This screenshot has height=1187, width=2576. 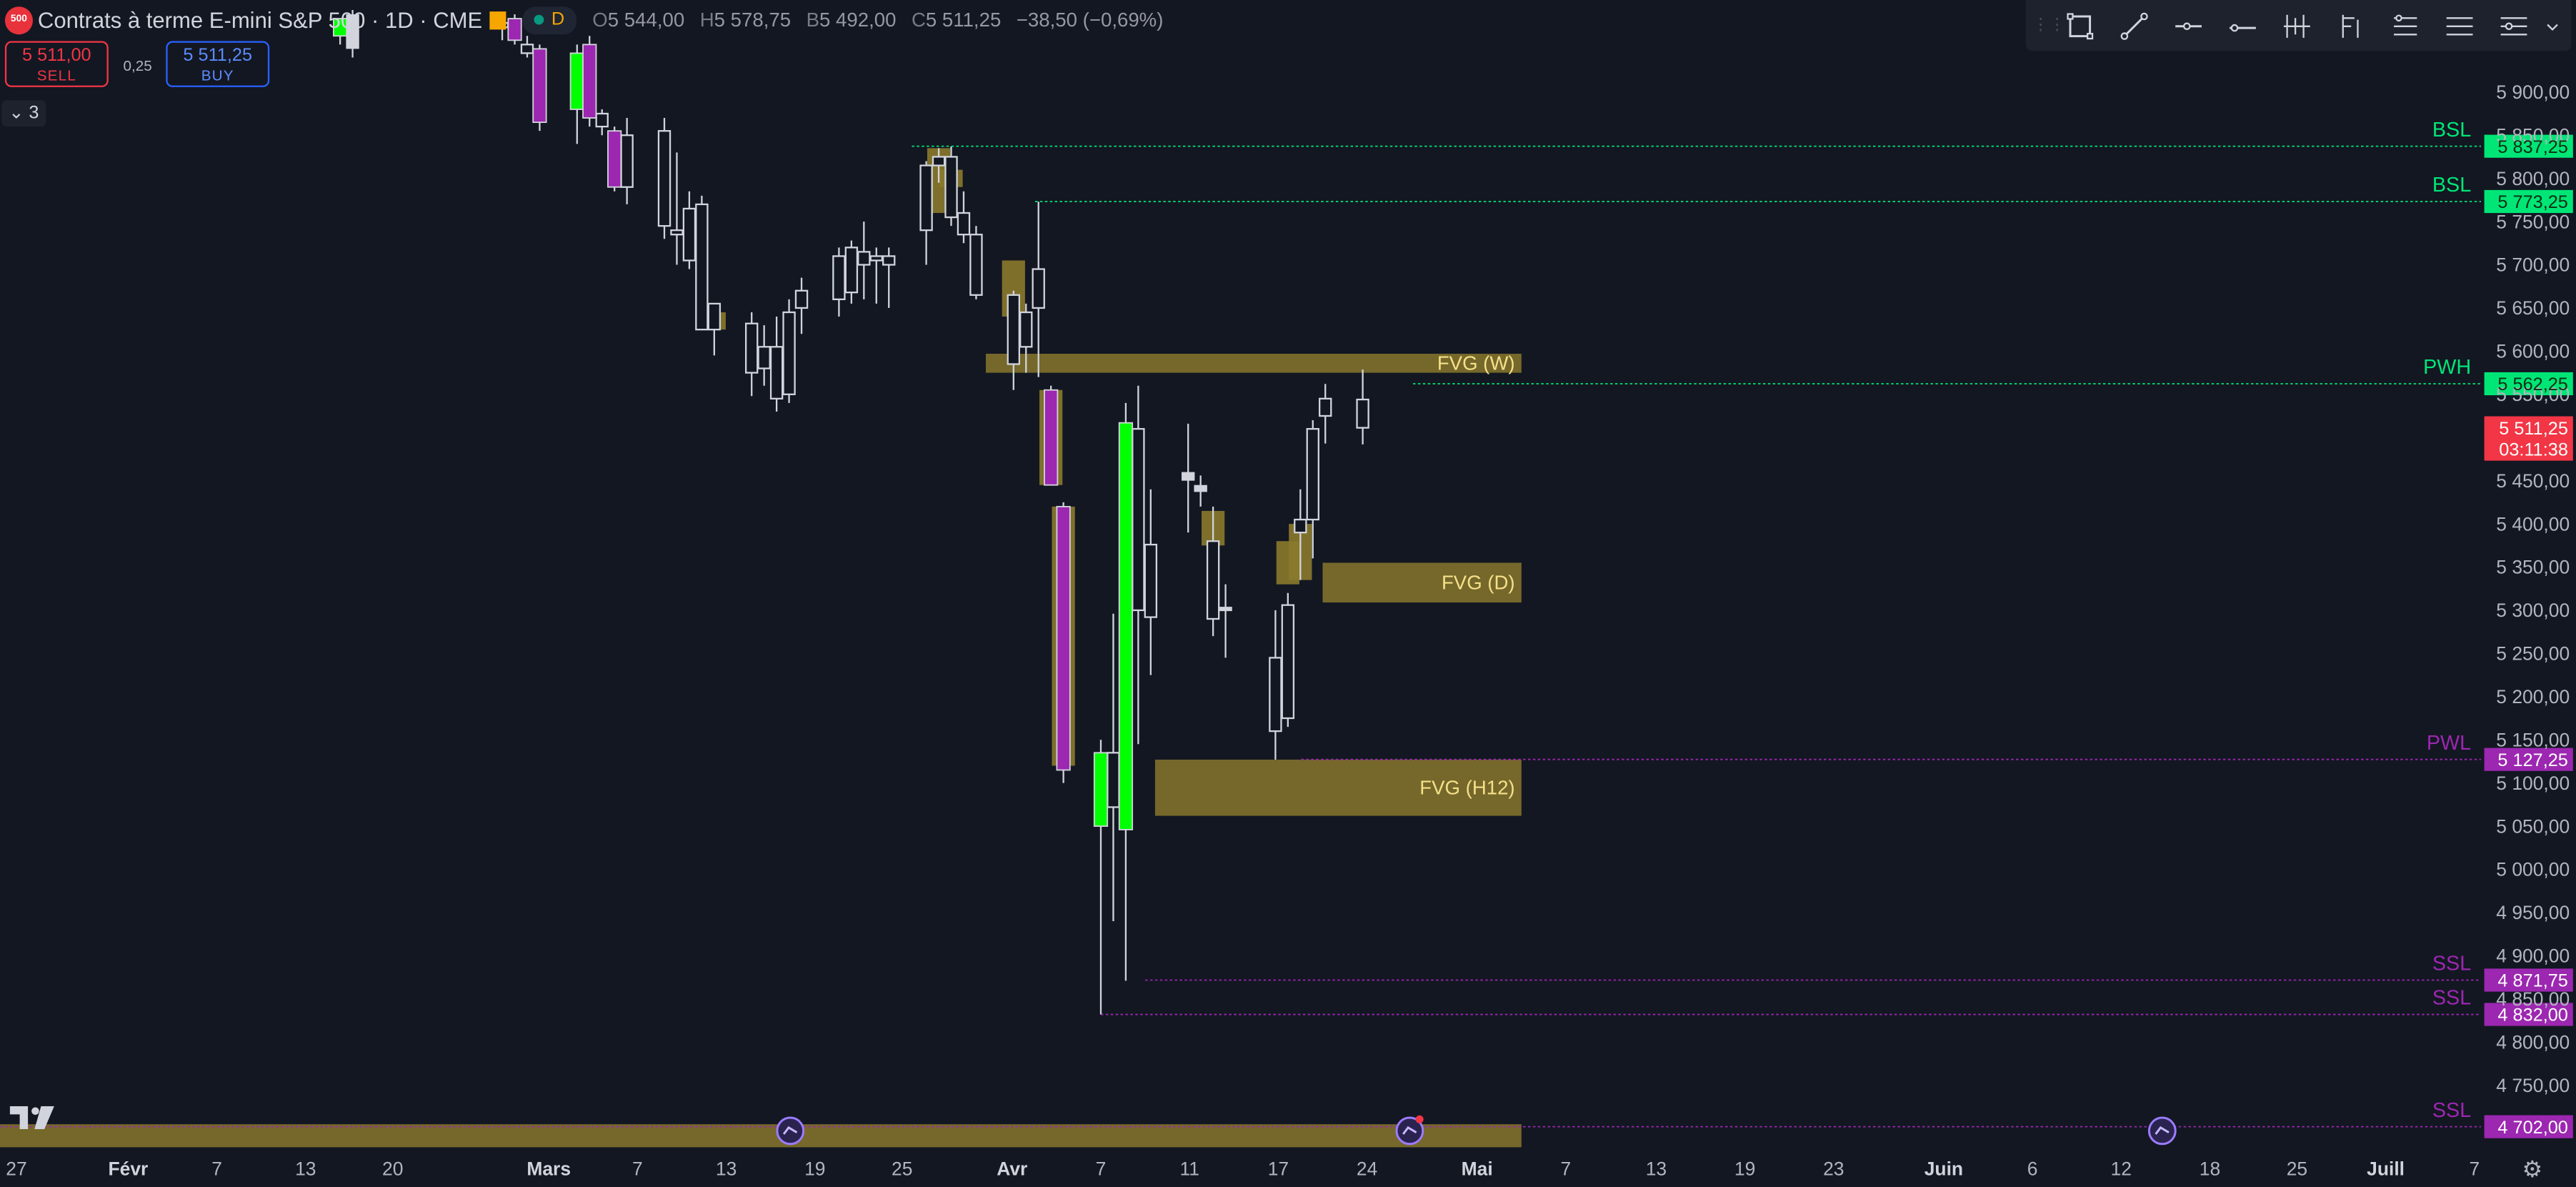 I want to click on price-axis-tick: 5 700,00, so click(x=2533, y=265).